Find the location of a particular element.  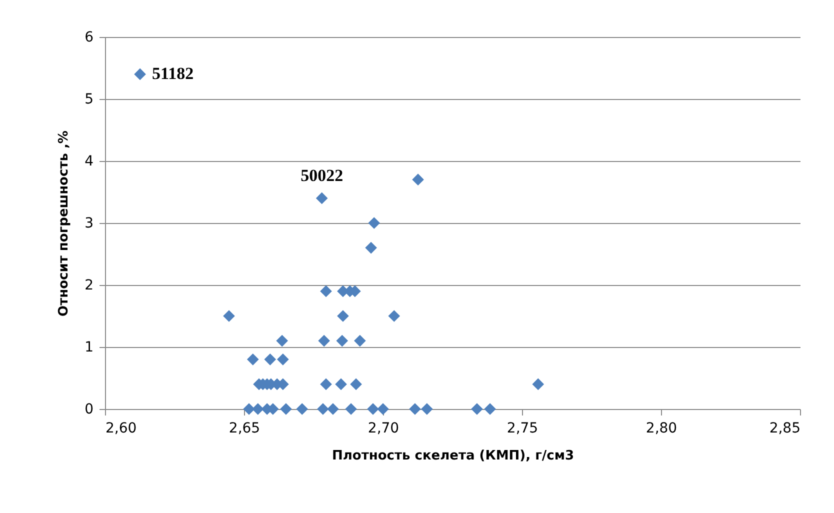

y-tick-label: 4 is located at coordinates (89, 162).